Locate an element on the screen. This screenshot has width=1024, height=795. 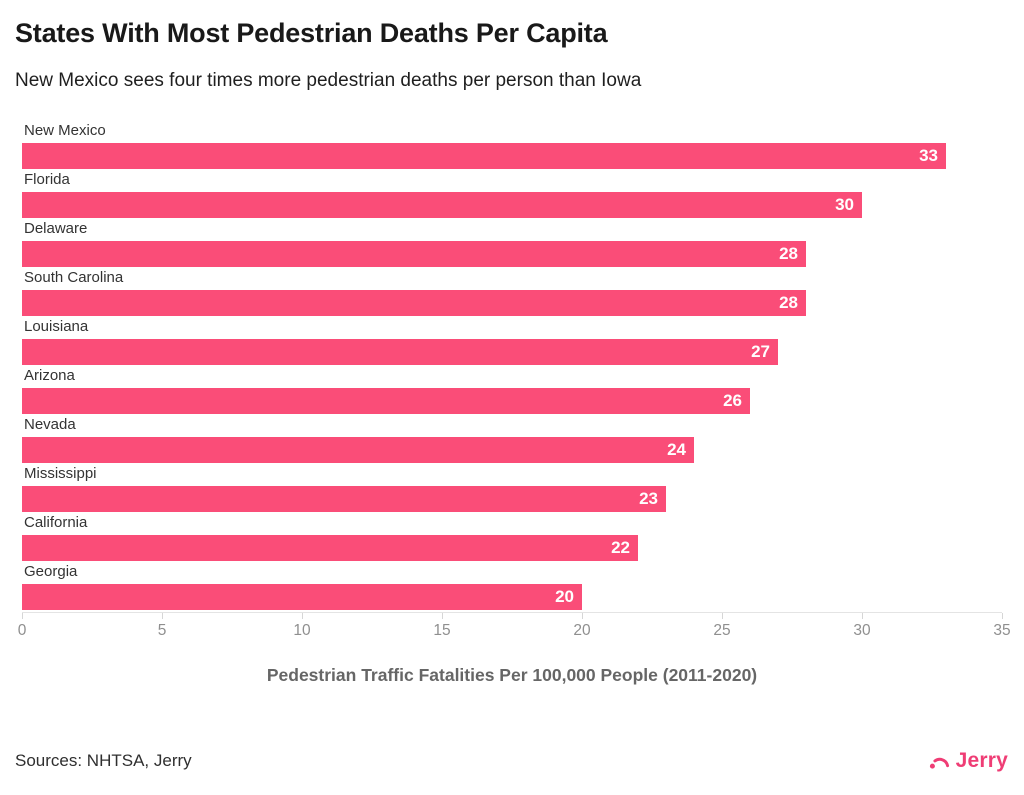
bar: 33 is located at coordinates (484, 156).